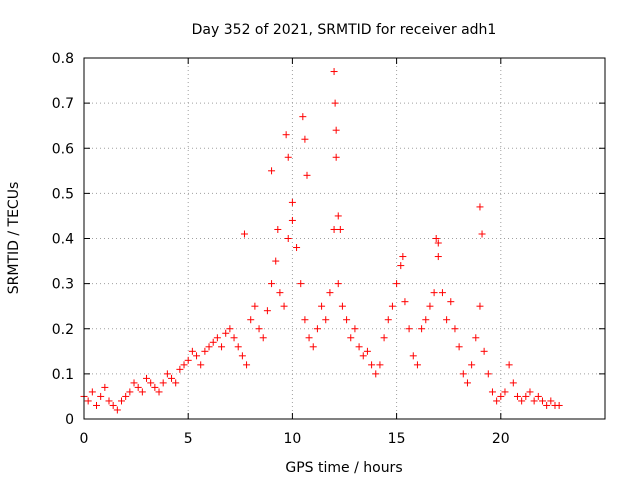  Describe the element at coordinates (63, 239) in the screenshot. I see `y-tick-labels: 0 0.1 0.2 0.3 0.4 0.5 0.6 0.7 0.8` at that location.